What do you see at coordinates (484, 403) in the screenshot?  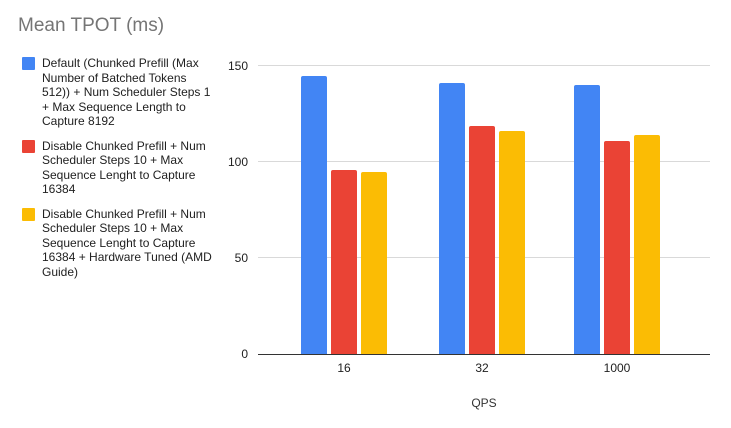 I see `x-axis-title: QPS` at bounding box center [484, 403].